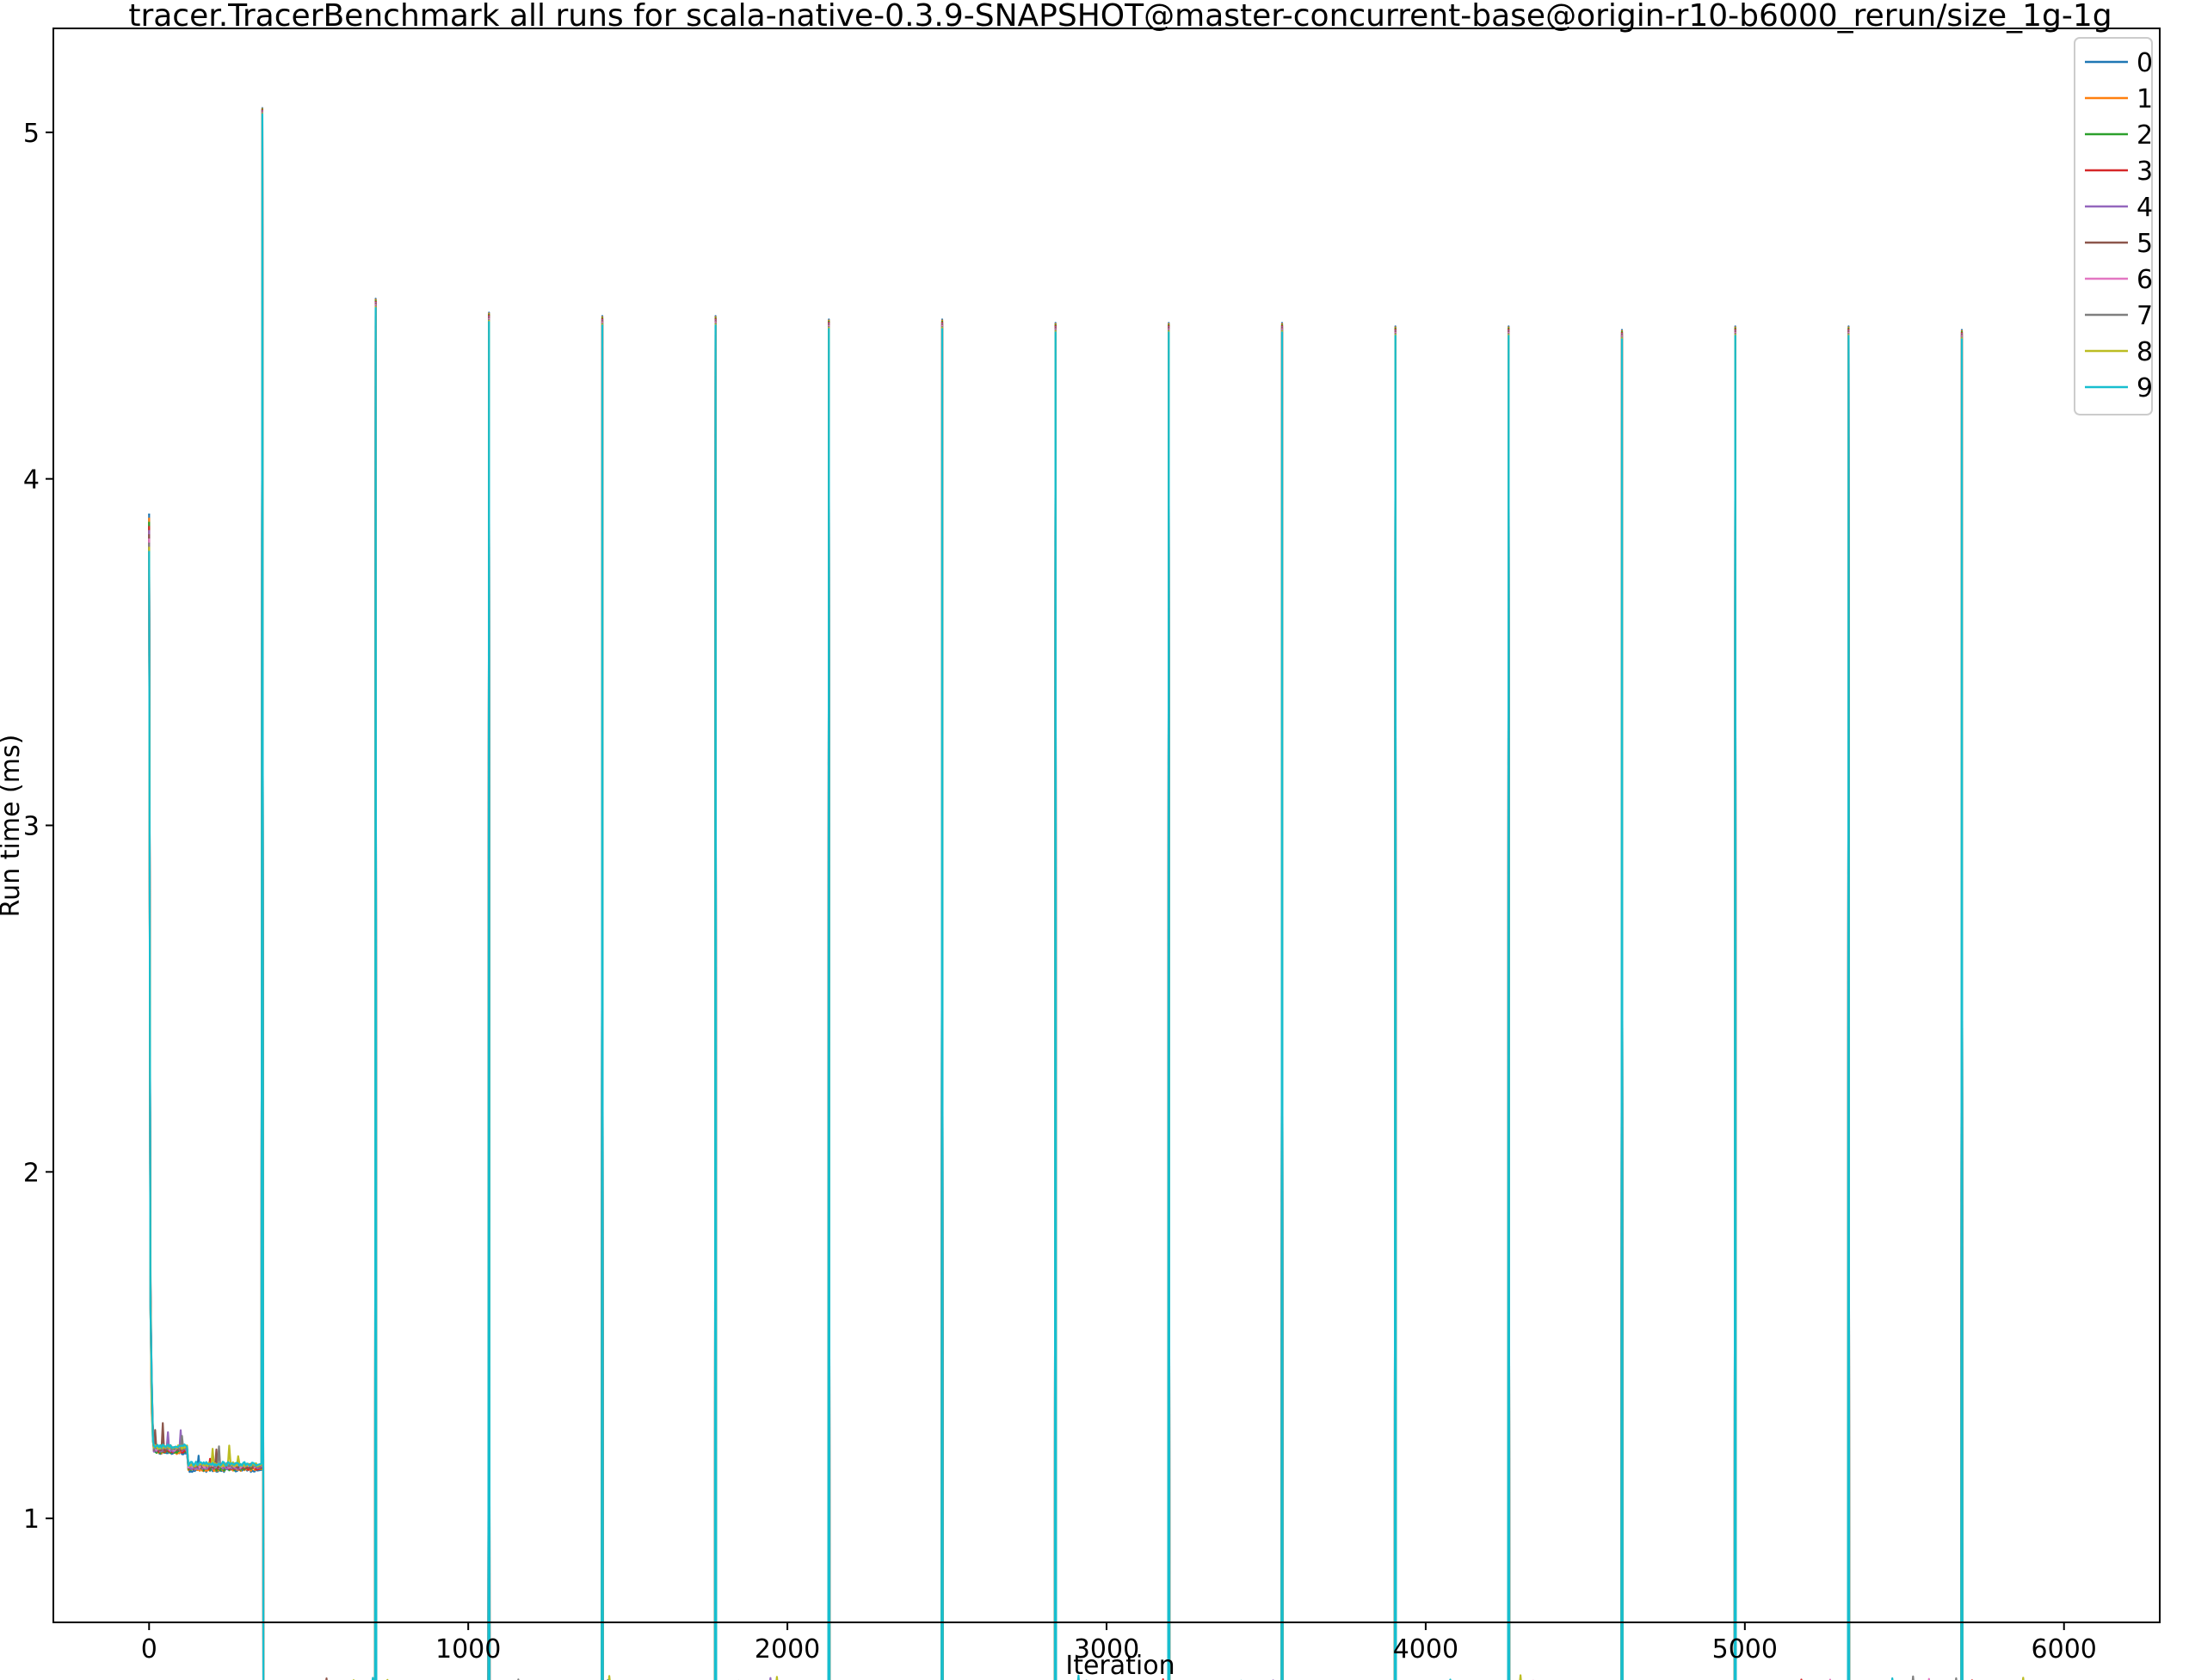  What do you see at coordinates (2145, 172) in the screenshot?
I see `legend-label-3: 3` at bounding box center [2145, 172].